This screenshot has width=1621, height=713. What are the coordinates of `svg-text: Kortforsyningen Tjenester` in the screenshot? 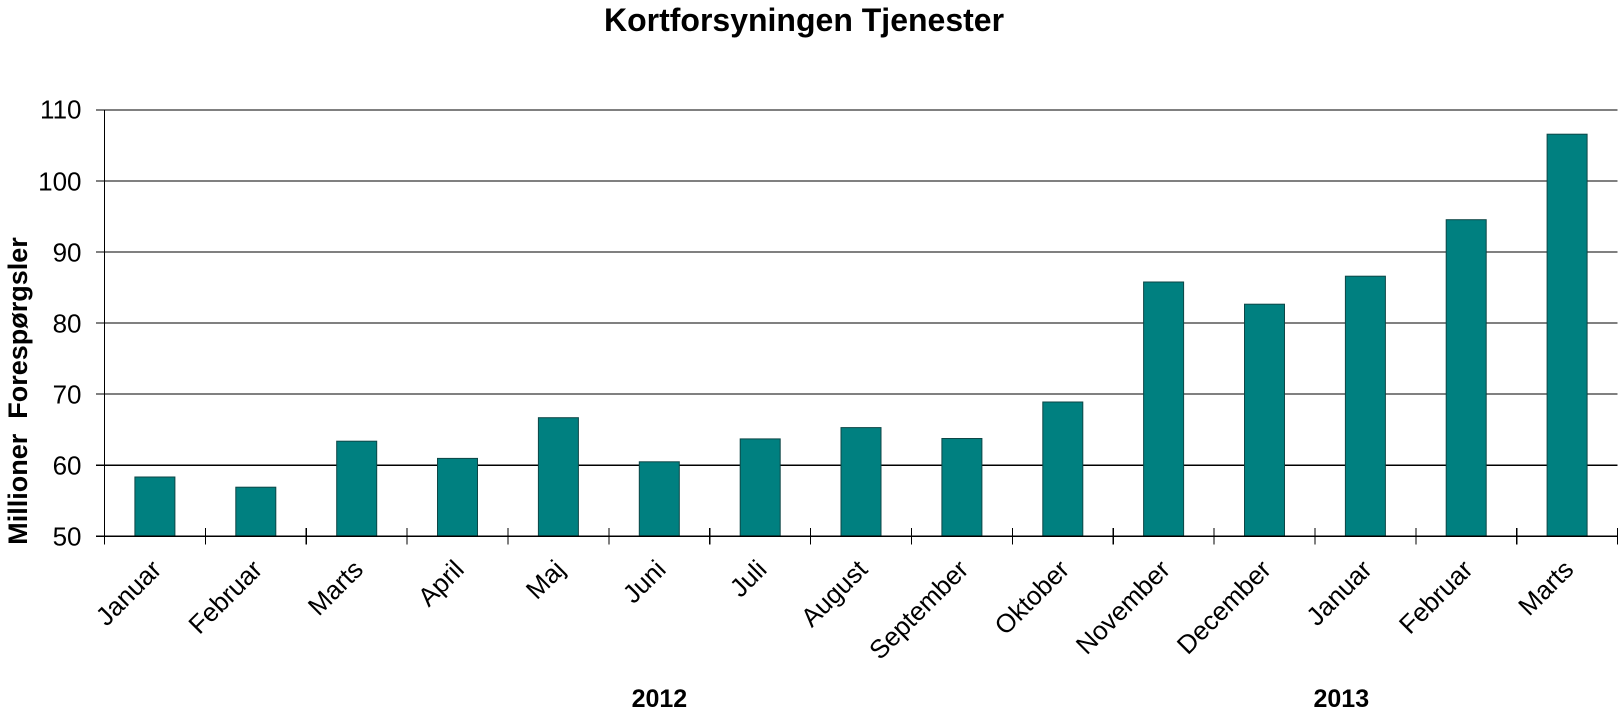 It's located at (804, 20).